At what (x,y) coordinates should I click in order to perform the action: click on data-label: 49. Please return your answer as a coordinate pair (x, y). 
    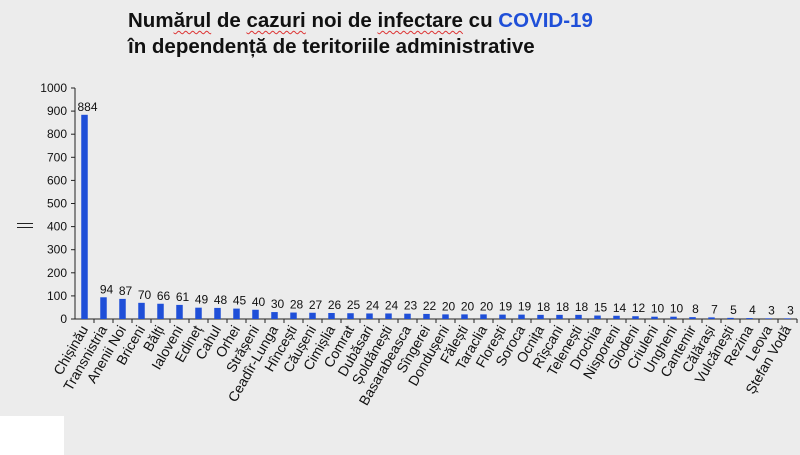
    Looking at the image, I should click on (202, 300).